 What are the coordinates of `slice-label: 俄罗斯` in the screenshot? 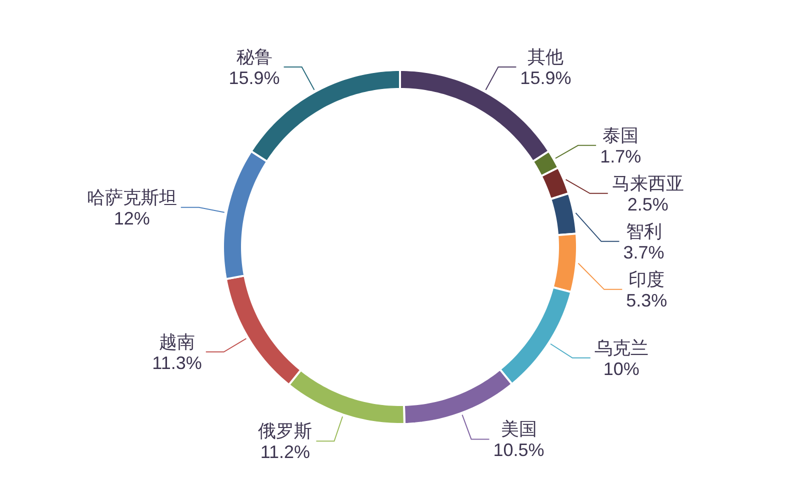 It's located at (285, 431).